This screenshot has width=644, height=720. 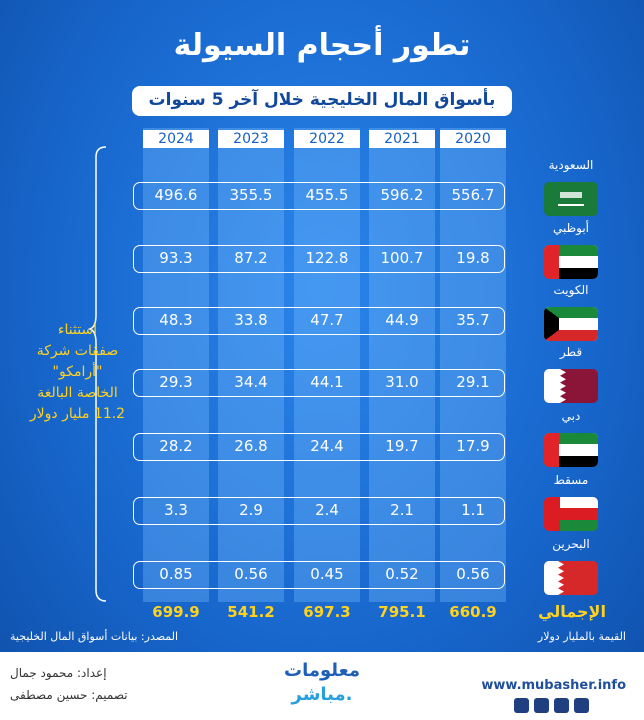 What do you see at coordinates (473, 446) in the screenshot?
I see `value-cell: 17.9` at bounding box center [473, 446].